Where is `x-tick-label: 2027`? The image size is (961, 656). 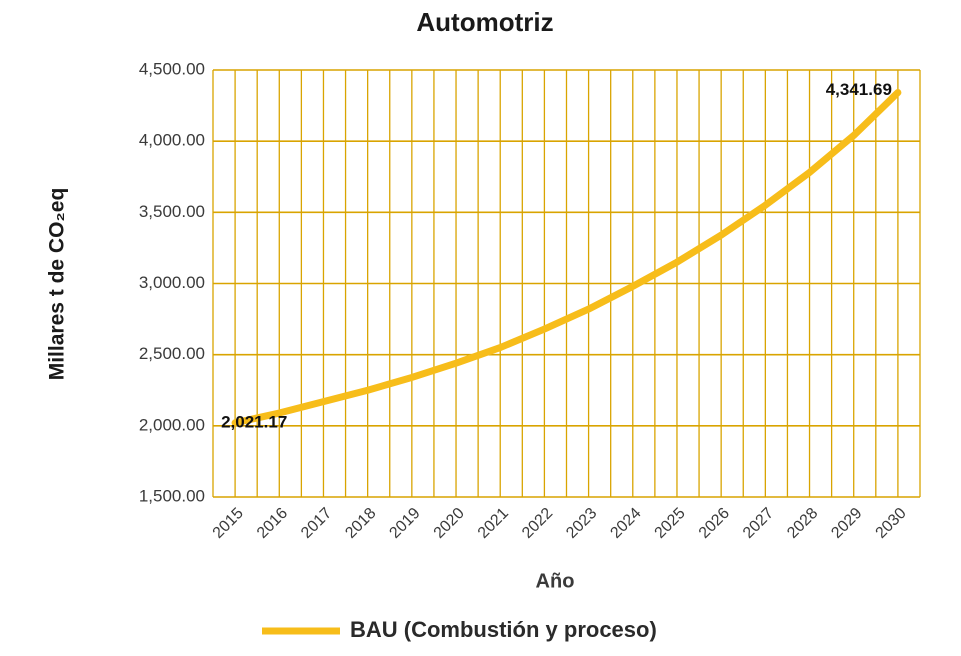
x-tick-label: 2027 is located at coordinates (758, 523).